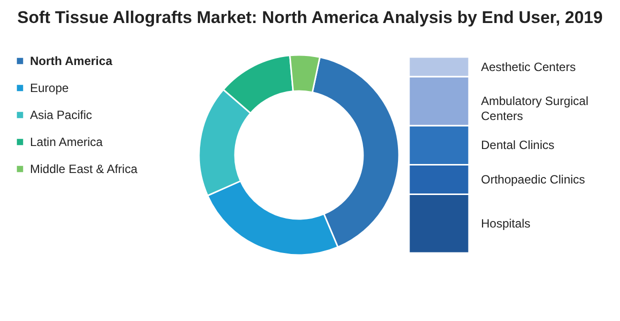 The image size is (620, 321). What do you see at coordinates (61, 115) in the screenshot?
I see `legend-label: Asia Pacific` at bounding box center [61, 115].